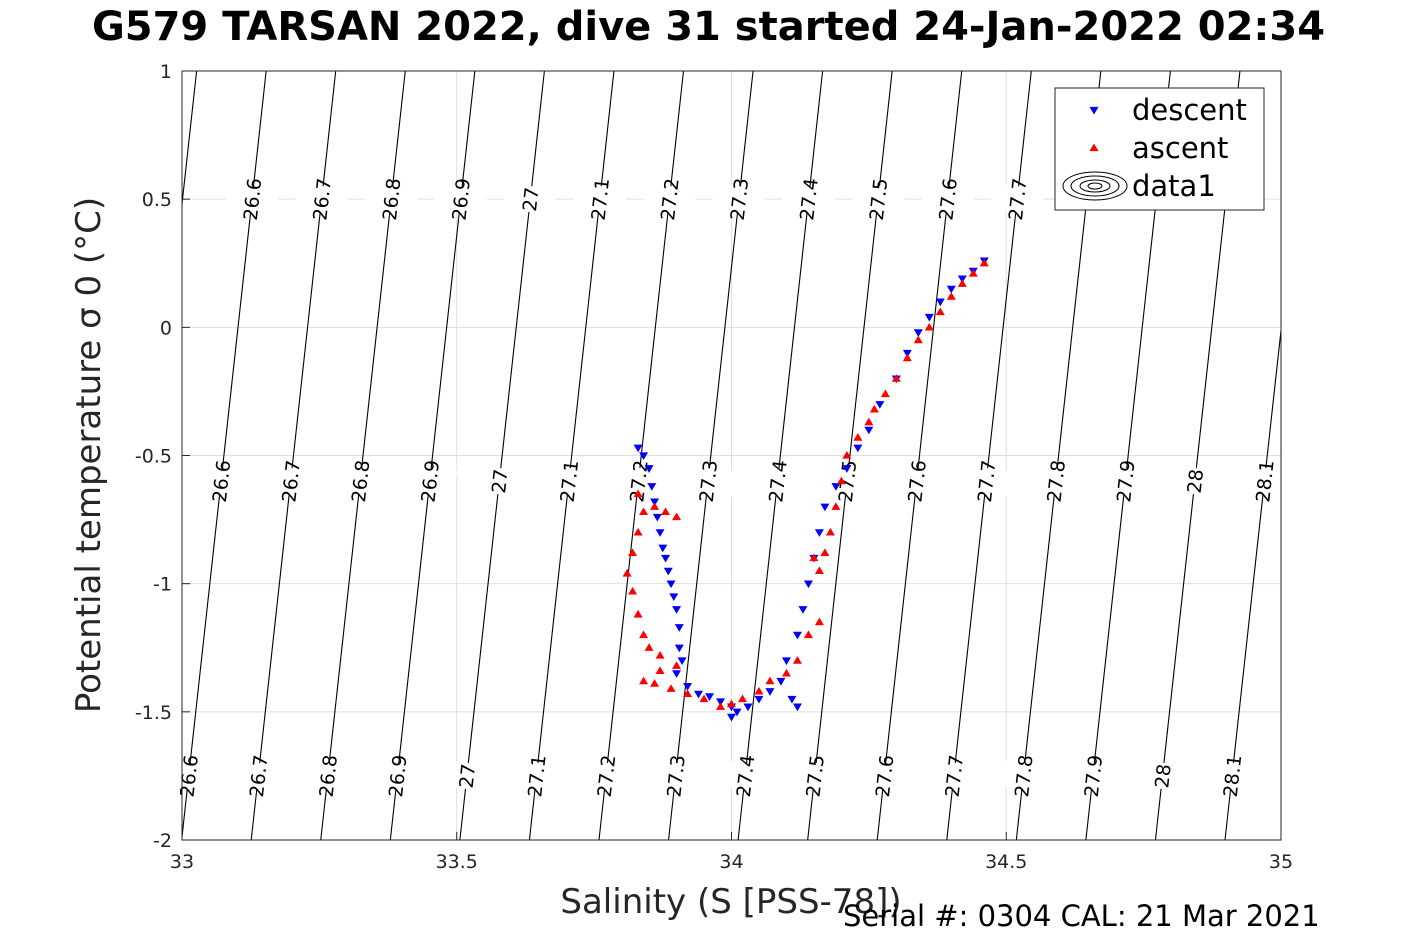 This screenshot has height=945, width=1417. I want to click on legend-ascent-marker, so click(1094, 147).